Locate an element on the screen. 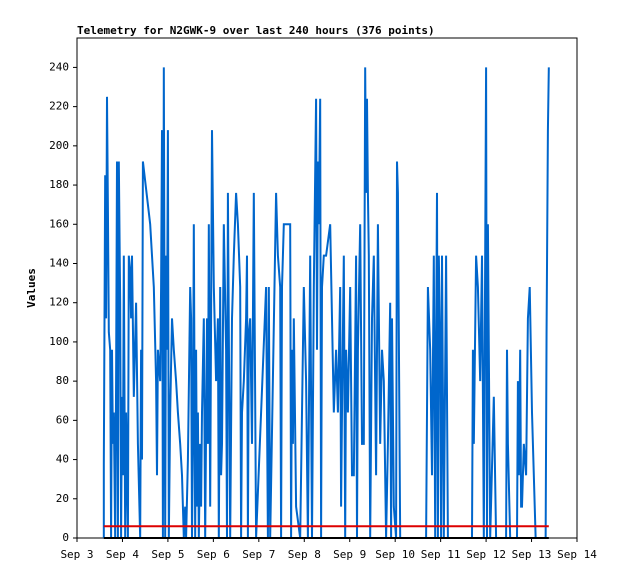 The image size is (618, 579). y-axis-label: Values is located at coordinates (31, 288).